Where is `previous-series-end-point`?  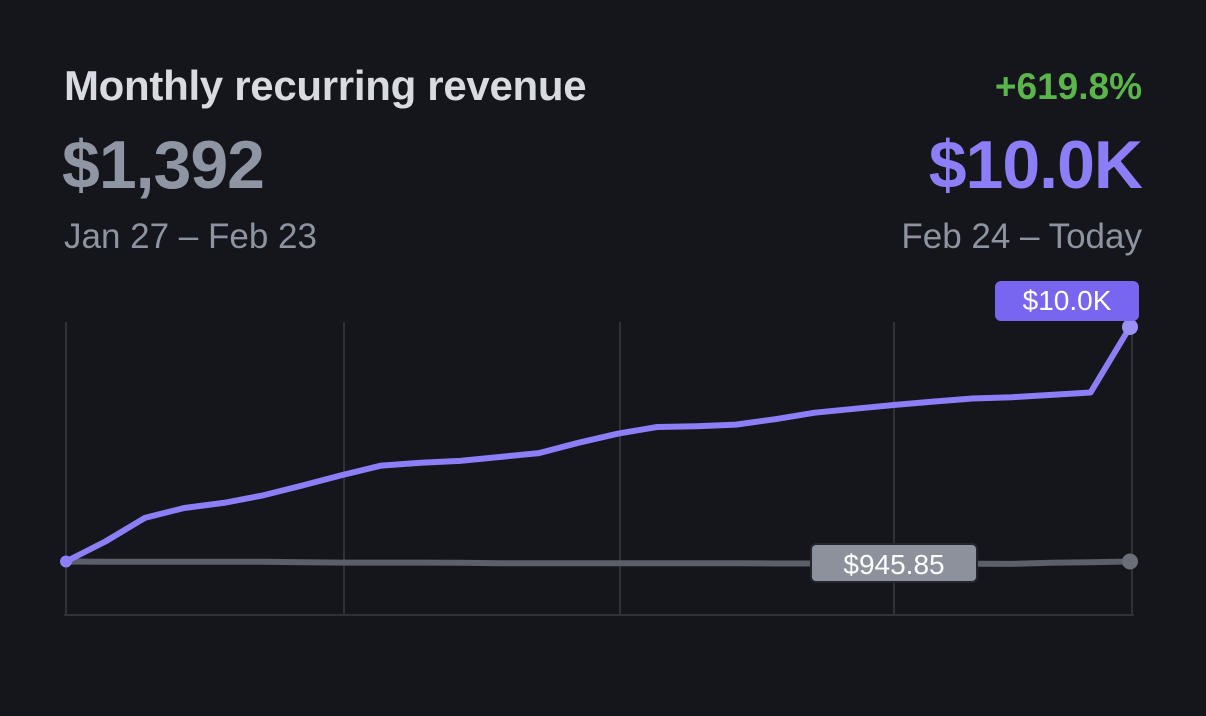 previous-series-end-point is located at coordinates (1130, 561).